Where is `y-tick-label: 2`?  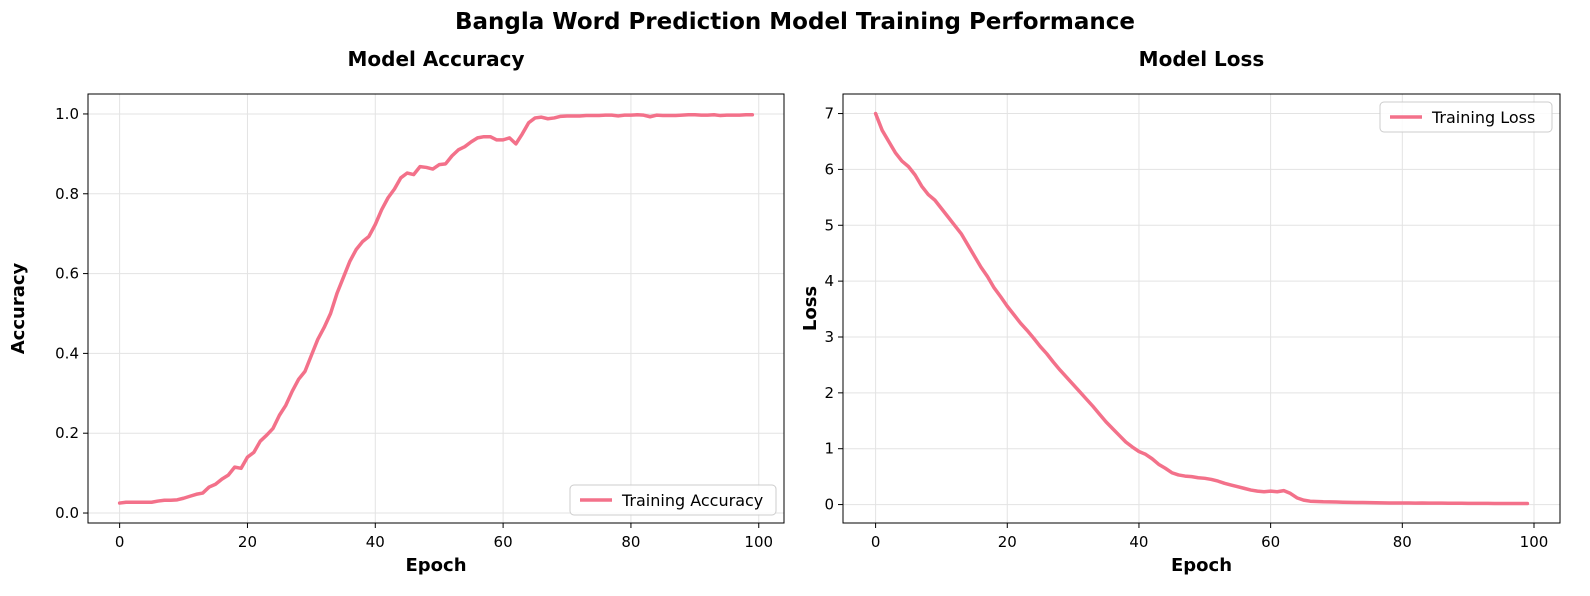 y-tick-label: 2 is located at coordinates (829, 393).